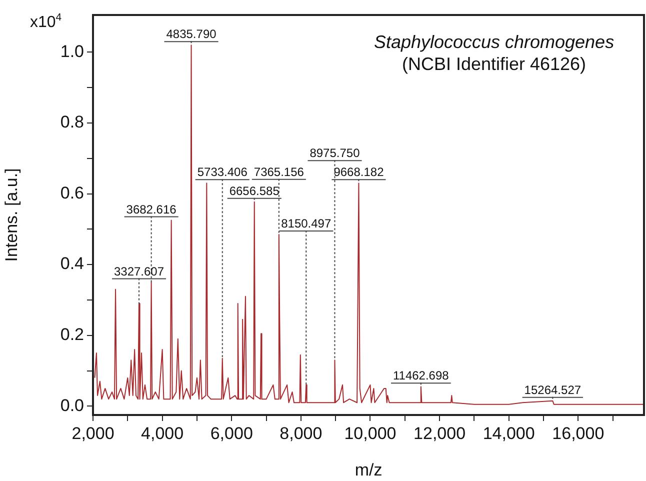 The height and width of the screenshot is (481, 646). What do you see at coordinates (11, 215) in the screenshot?
I see `y-axis-title: Intens. [a.u.]` at bounding box center [11, 215].